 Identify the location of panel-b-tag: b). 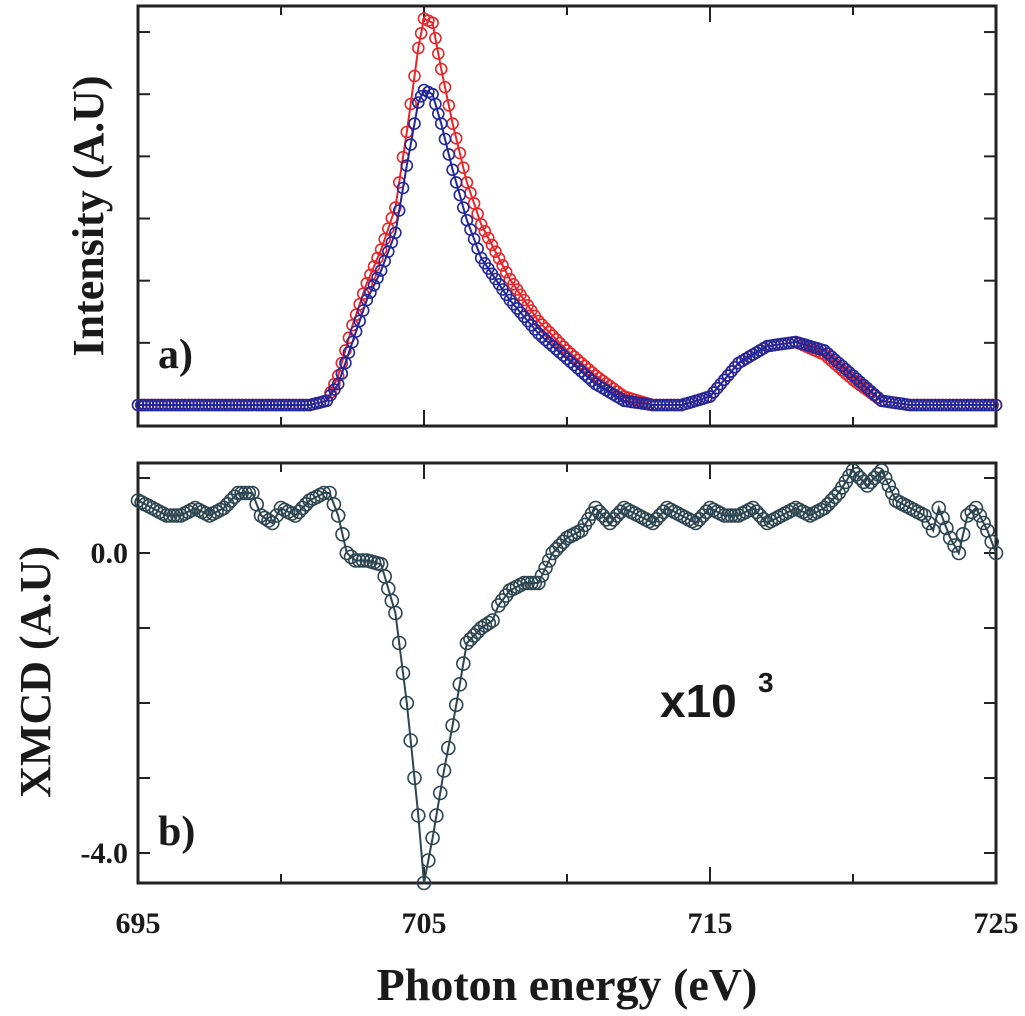
(176, 832).